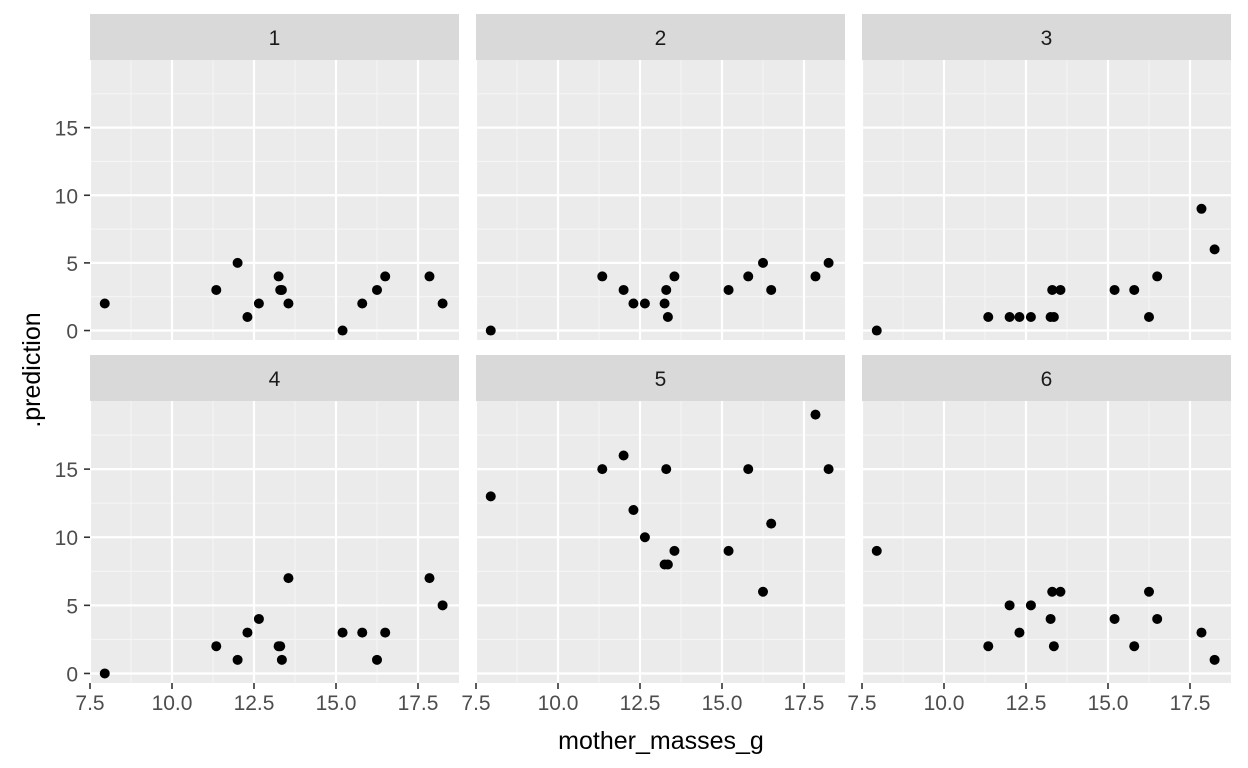 The height and width of the screenshot is (768, 1248). I want to click on facet-strip-label: 2, so click(661, 38).